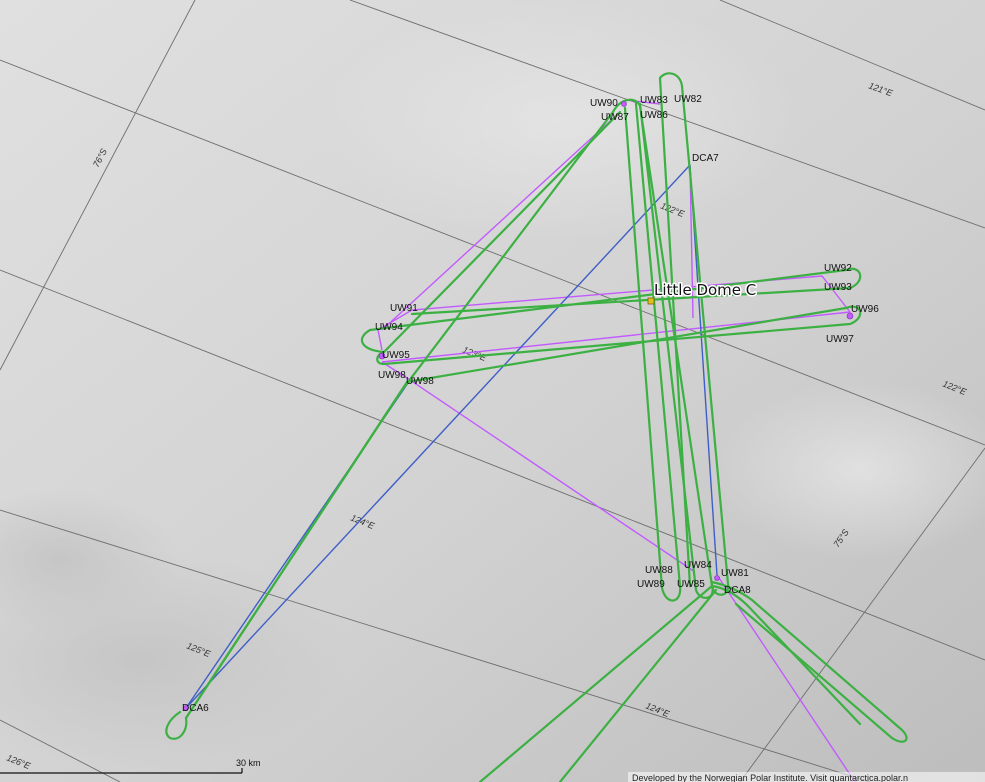  What do you see at coordinates (195, 708) in the screenshot?
I see `waypoint-label: DCA6` at bounding box center [195, 708].